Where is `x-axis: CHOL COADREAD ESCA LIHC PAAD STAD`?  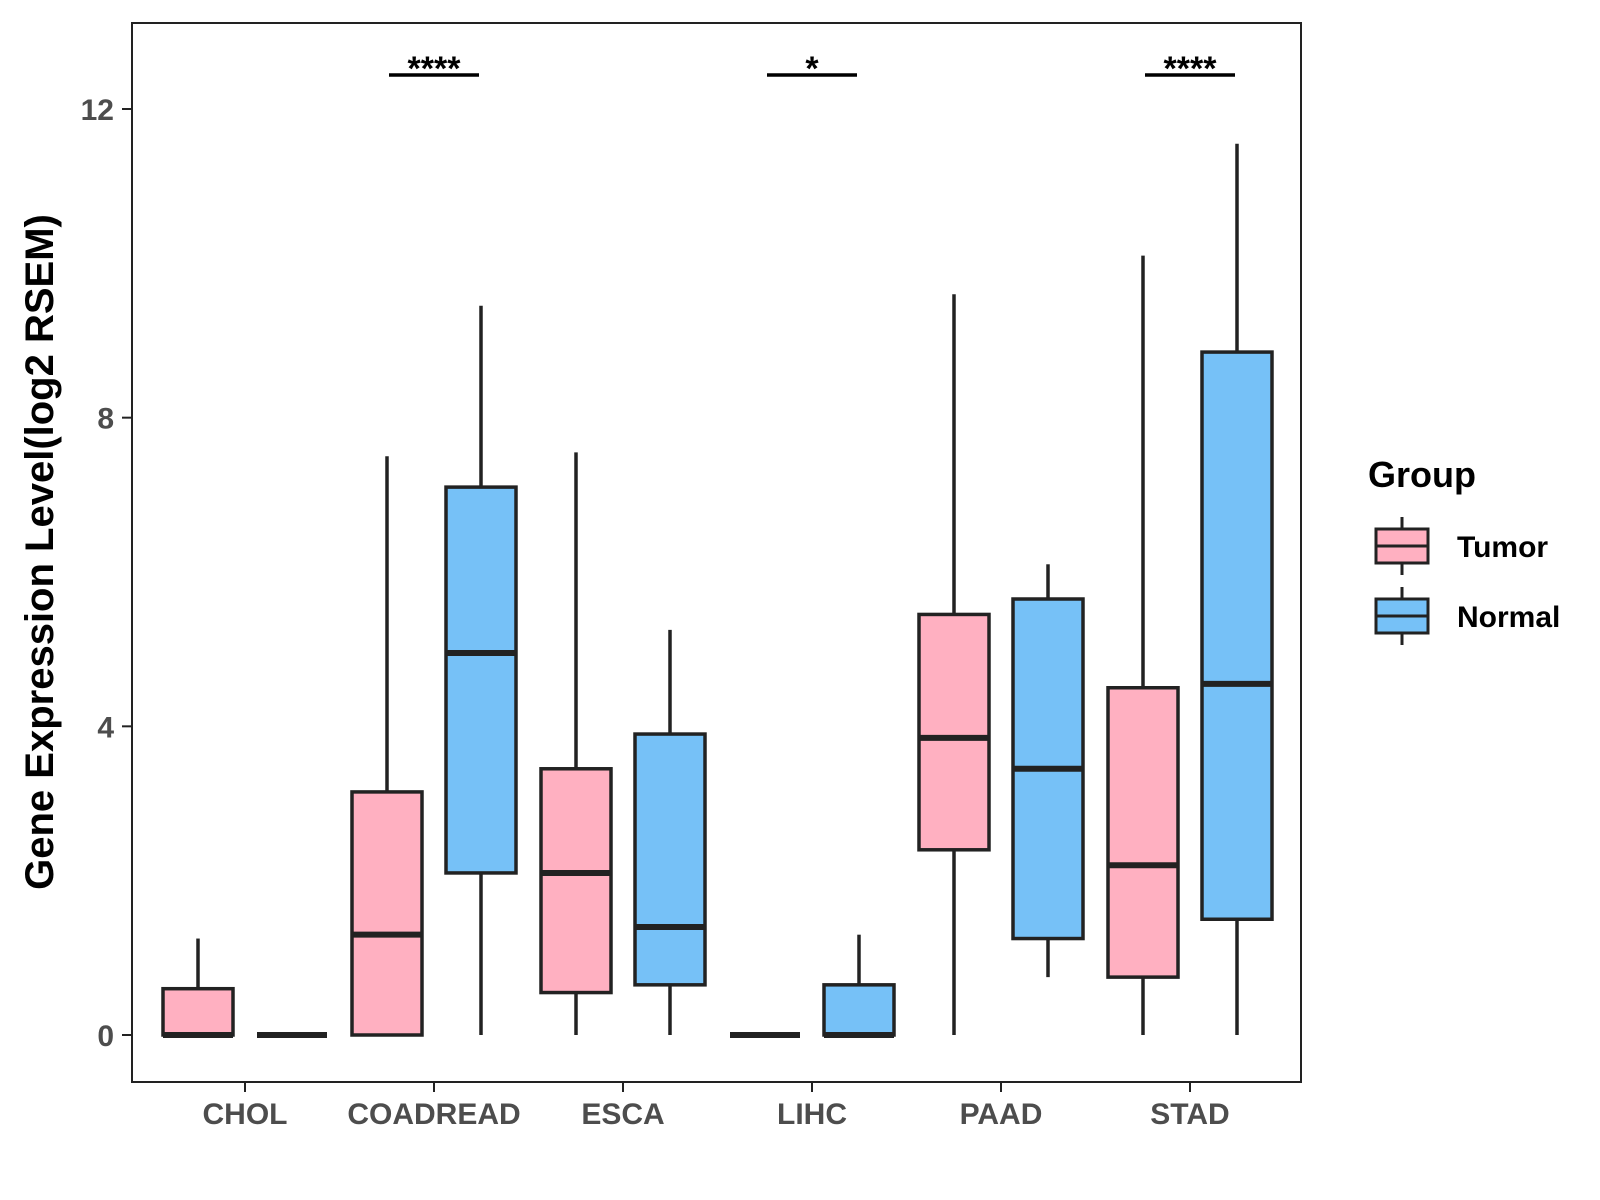 x-axis: CHOL COADREAD ESCA LIHC PAAD STAD is located at coordinates (716, 1106).